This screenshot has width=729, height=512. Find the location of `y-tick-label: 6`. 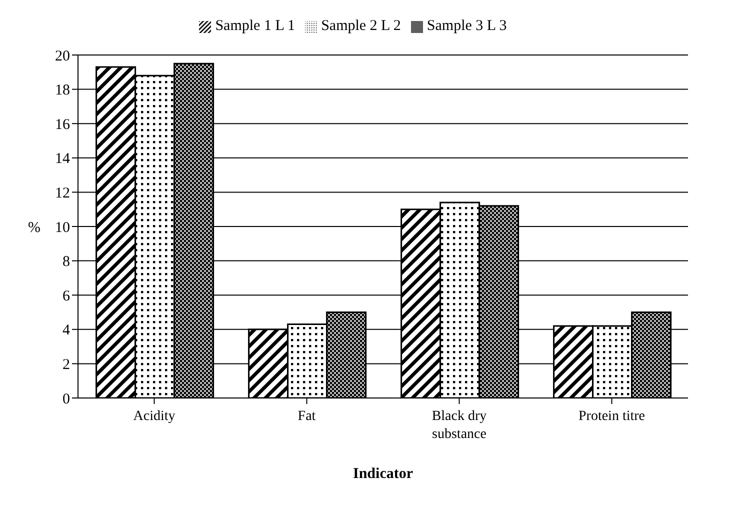

y-tick-label: 6 is located at coordinates (66, 296).